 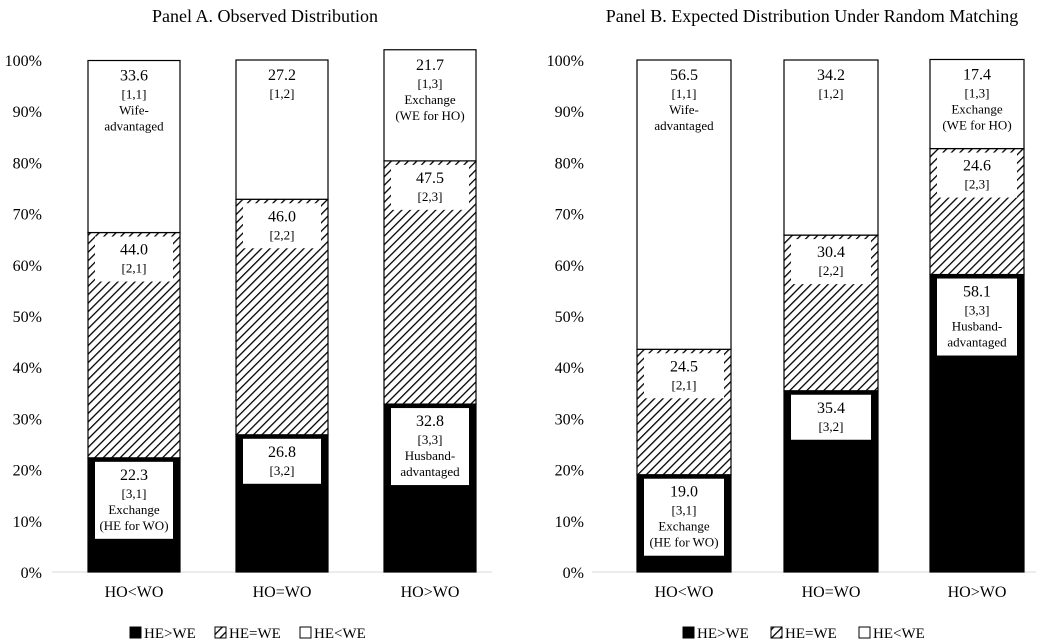 What do you see at coordinates (569, 112) in the screenshot?
I see `panel-b-ytick-label: 90%` at bounding box center [569, 112].